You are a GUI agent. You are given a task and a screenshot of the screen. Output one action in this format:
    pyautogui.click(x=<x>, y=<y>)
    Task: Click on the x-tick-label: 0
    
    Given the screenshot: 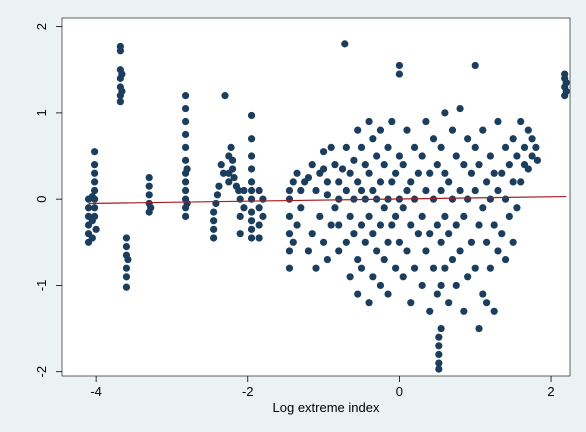 What is the action you would take?
    pyautogui.click(x=399, y=391)
    